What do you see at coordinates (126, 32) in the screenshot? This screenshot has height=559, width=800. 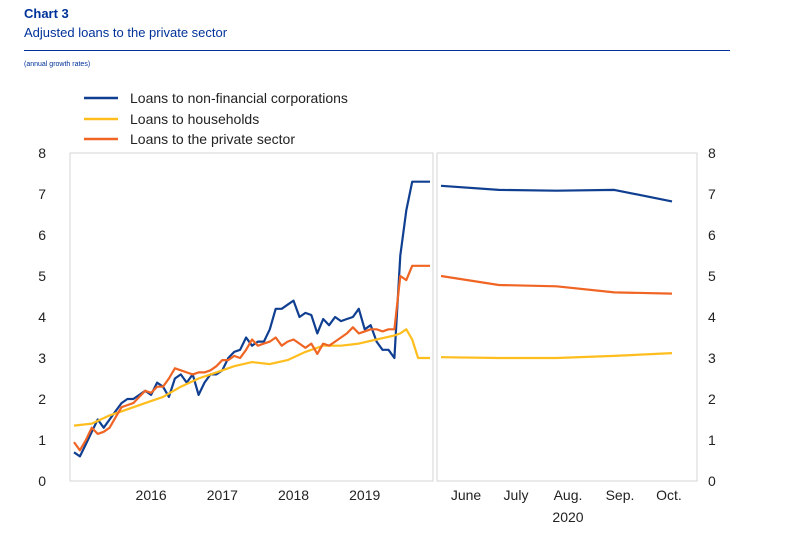 I see `chart-title: Adjusted loans to the private sector` at bounding box center [126, 32].